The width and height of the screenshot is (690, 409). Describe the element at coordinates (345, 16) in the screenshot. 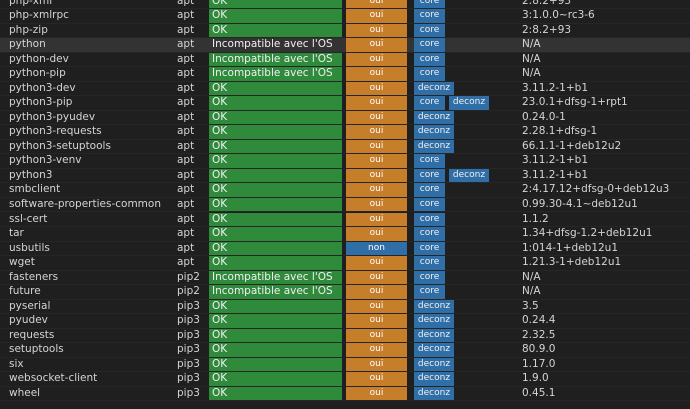

I see `table-row: php-xmlrpc apt OK oui core 3:1.0.0~rc3-6` at that location.